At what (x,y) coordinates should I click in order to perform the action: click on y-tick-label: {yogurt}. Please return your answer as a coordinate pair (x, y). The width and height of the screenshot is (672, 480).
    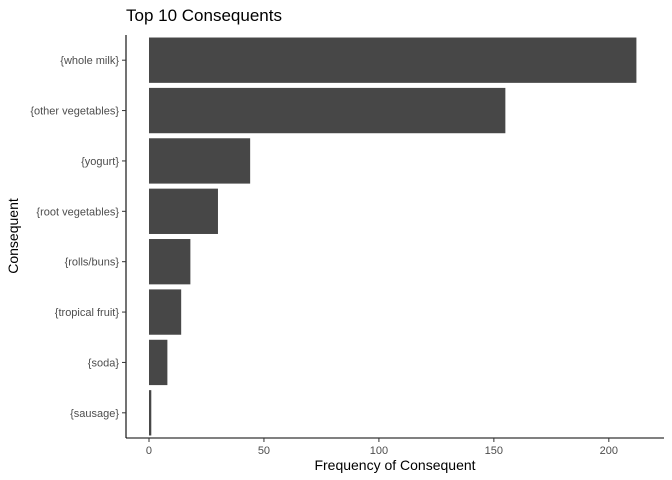
    Looking at the image, I should click on (100, 162).